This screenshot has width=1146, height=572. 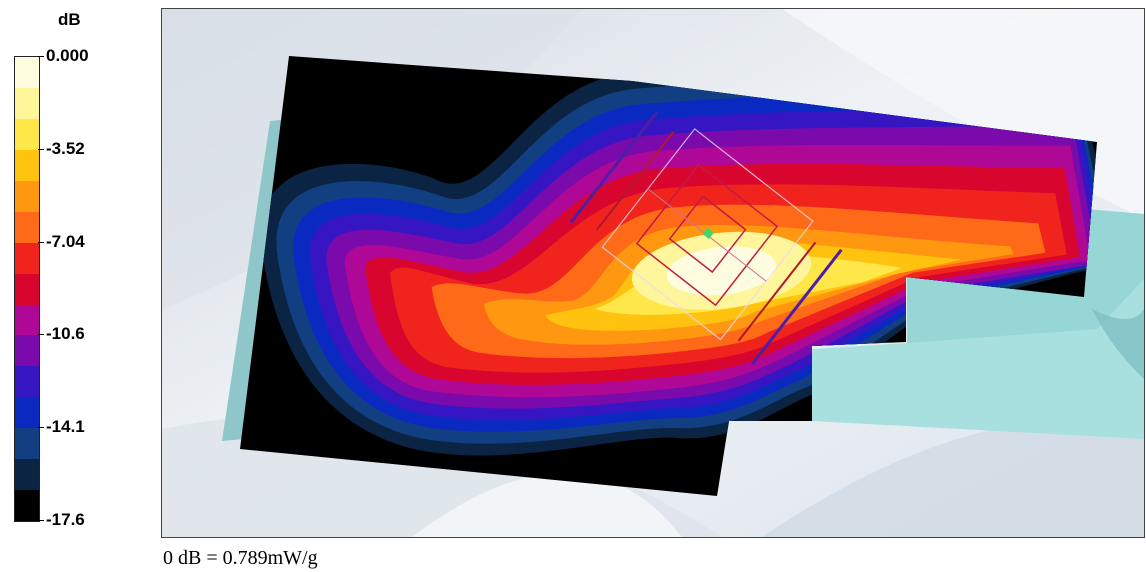 I want to click on phantom-highlight, so click(x=547, y=505).